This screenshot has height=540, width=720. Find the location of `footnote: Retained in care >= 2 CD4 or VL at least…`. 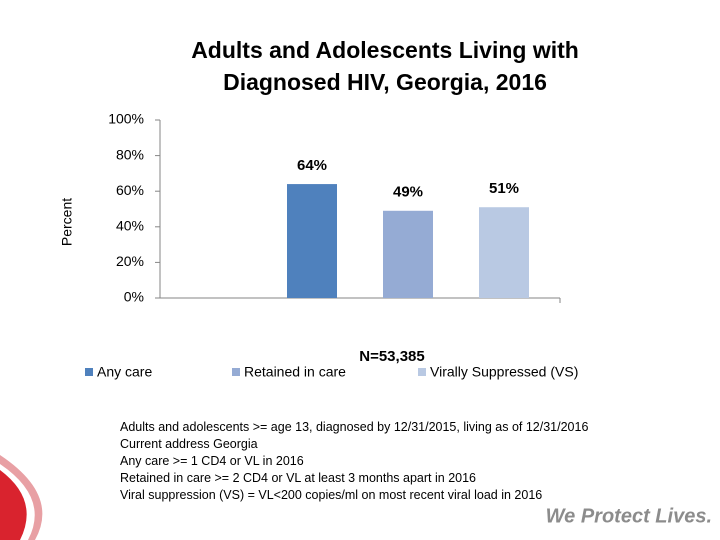

footnote: Retained in care >= 2 CD4 or VL at least… is located at coordinates (298, 478).